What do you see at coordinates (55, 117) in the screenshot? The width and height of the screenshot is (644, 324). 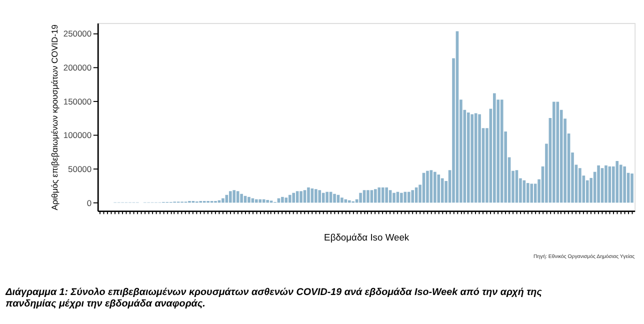 I see `y-axis-title: Αριθμός επιβεβαιωμένων κρουσμάτων COVID-19` at bounding box center [55, 117].